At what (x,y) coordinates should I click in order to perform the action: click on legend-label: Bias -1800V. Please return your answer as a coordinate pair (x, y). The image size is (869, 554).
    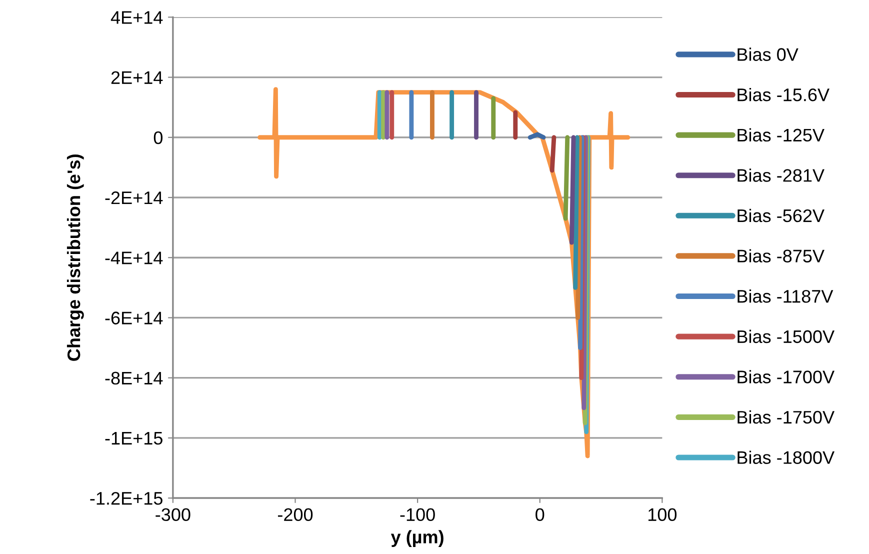
    Looking at the image, I should click on (786, 457).